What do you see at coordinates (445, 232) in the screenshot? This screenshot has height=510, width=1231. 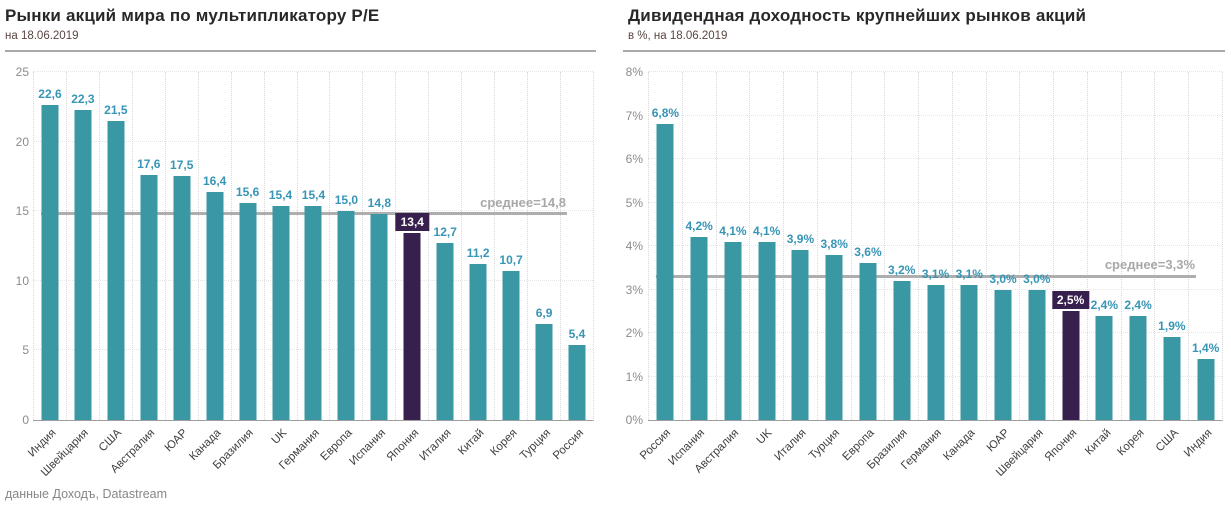 I see `bar-value-label: 12,7` at bounding box center [445, 232].